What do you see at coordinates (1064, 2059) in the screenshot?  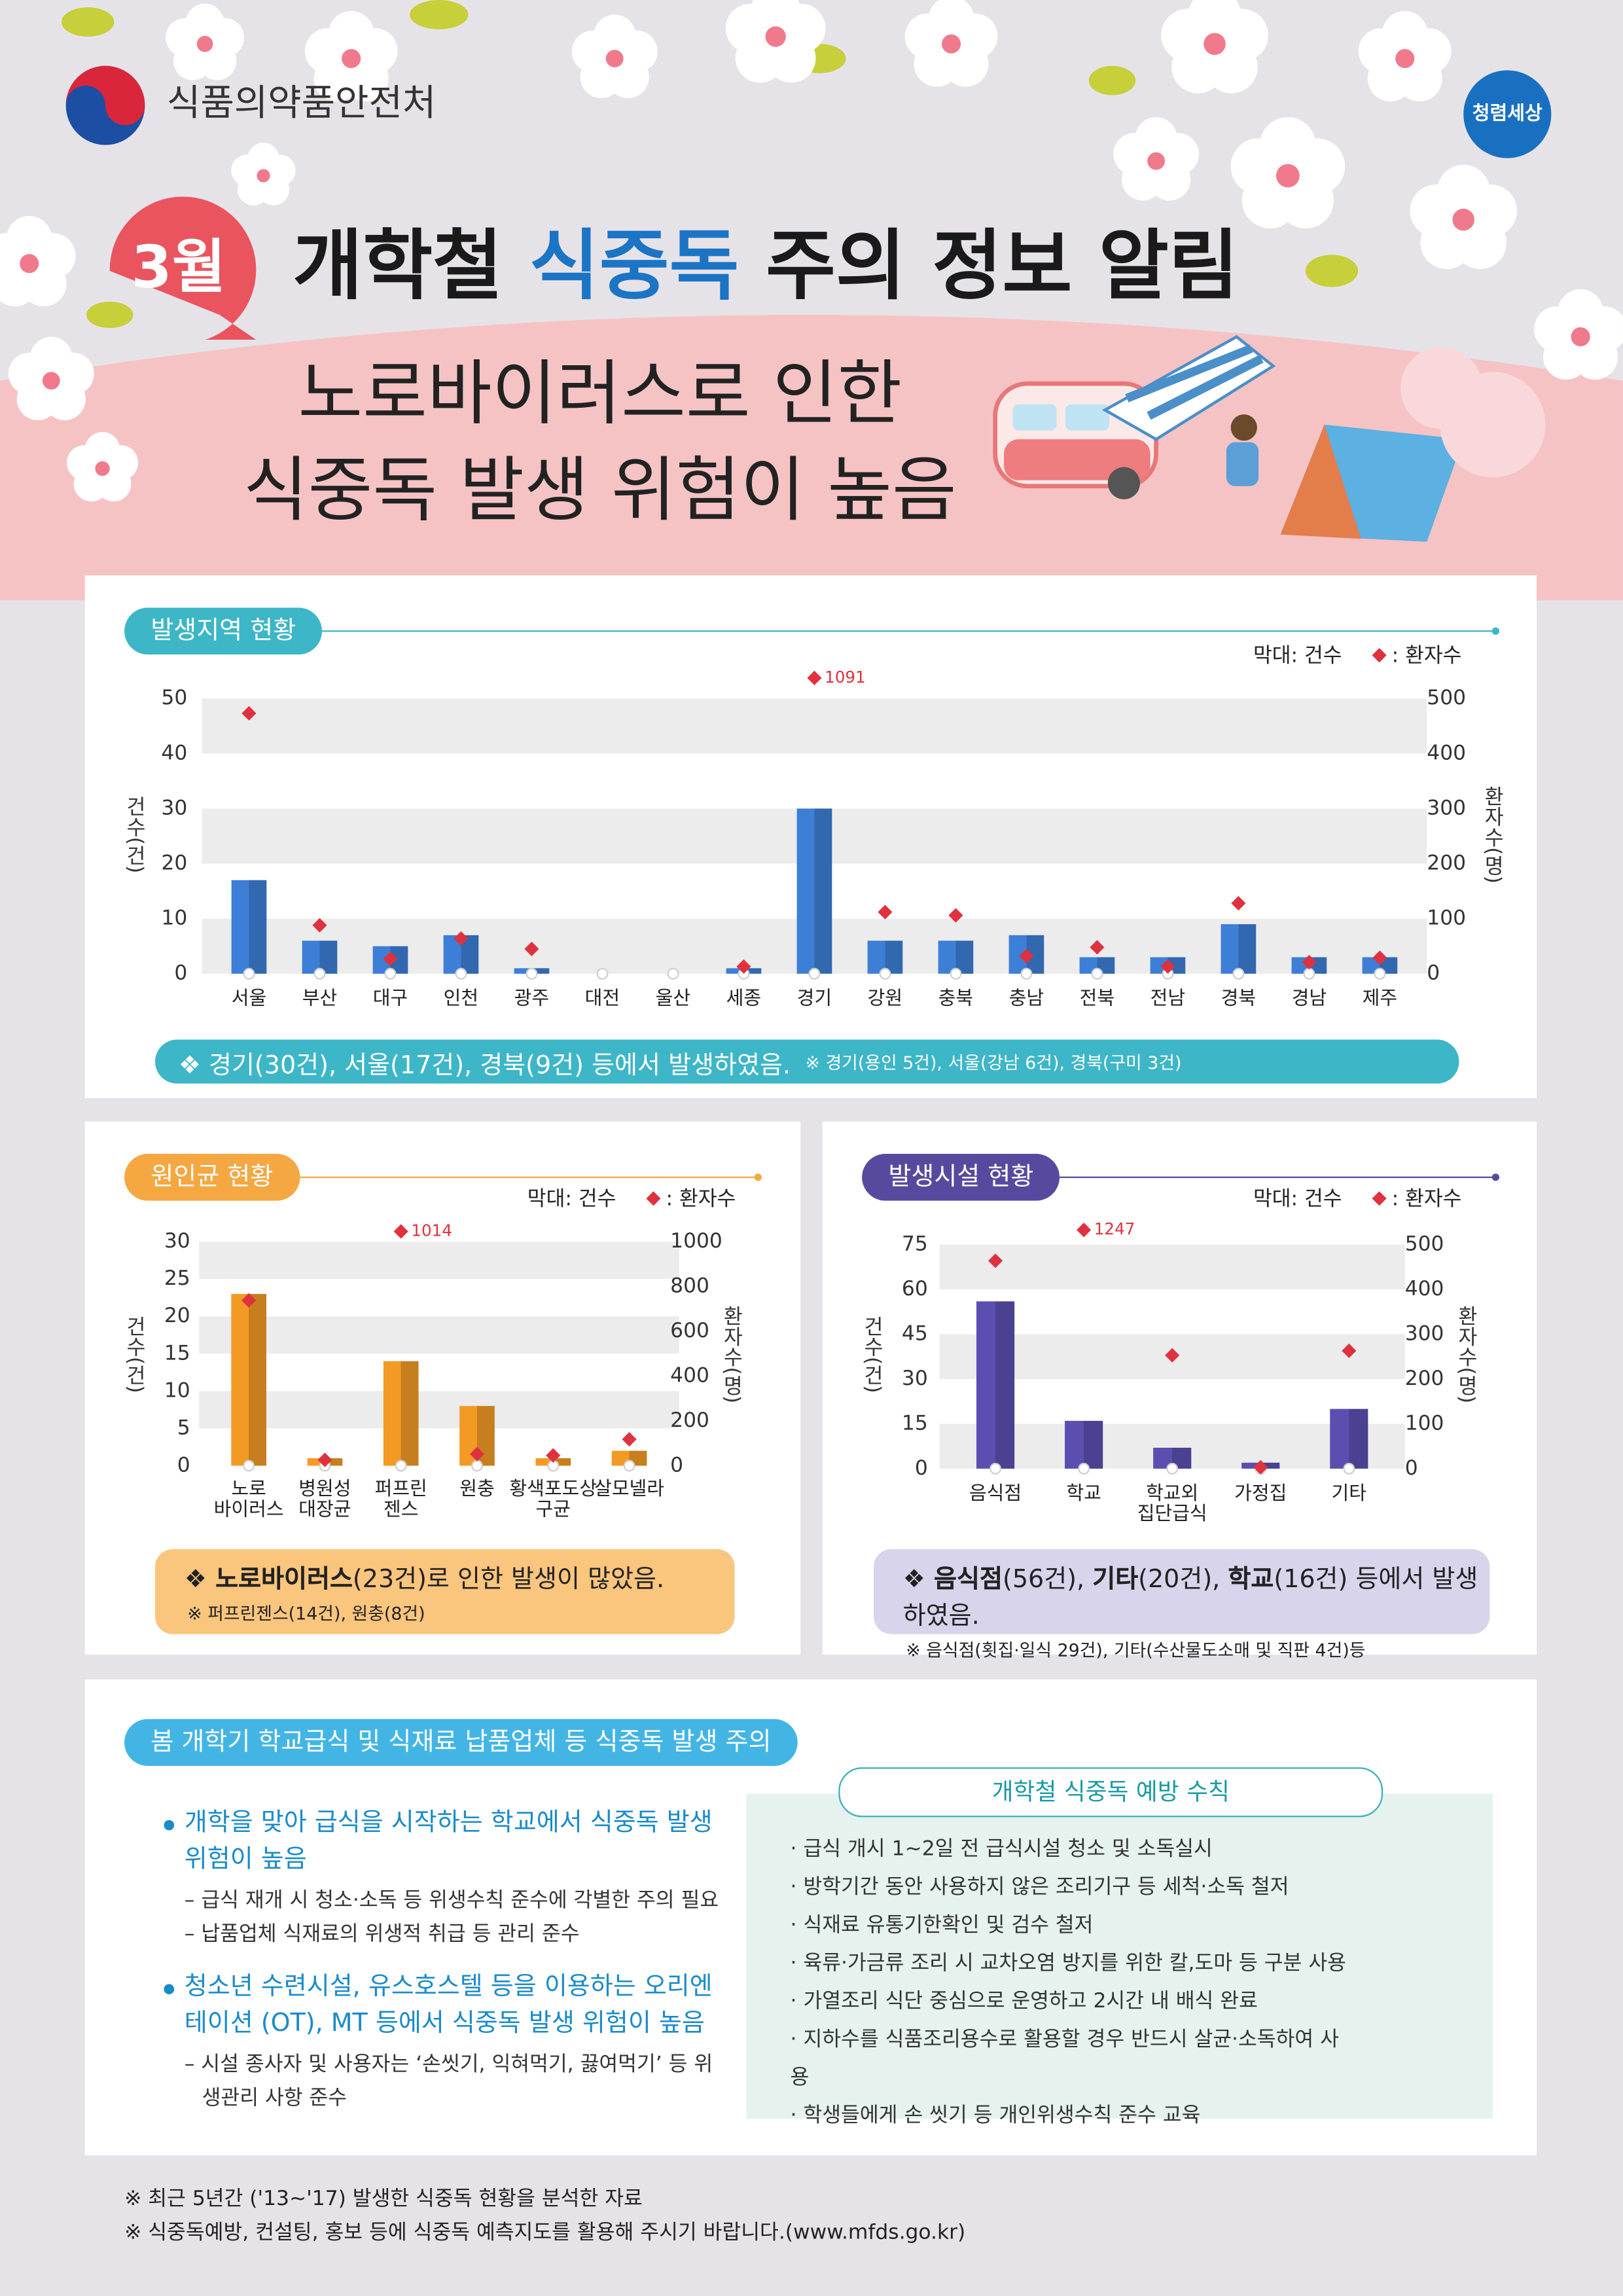 I see `rule: · 지하수를 식품조리용수로 활용할 경우 반드시 살균·소독하여 사용` at bounding box center [1064, 2059].